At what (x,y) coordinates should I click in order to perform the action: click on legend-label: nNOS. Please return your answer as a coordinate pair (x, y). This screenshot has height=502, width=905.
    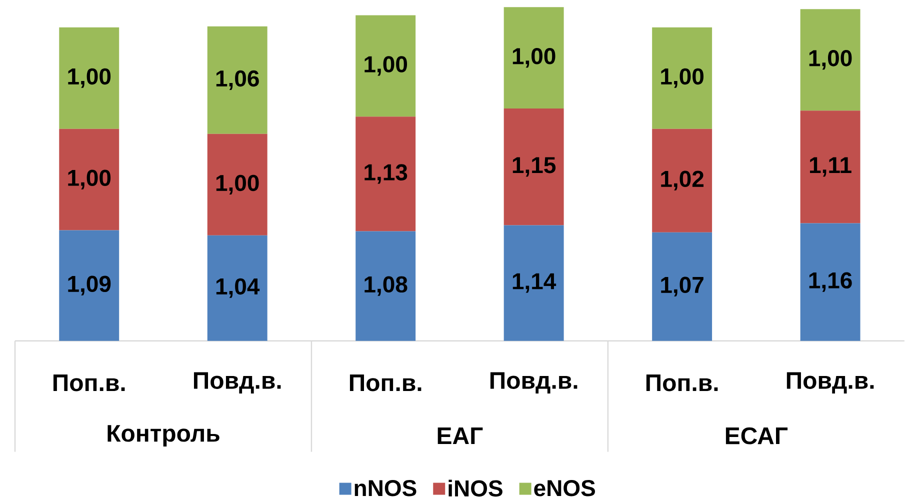
    Looking at the image, I should click on (385, 488).